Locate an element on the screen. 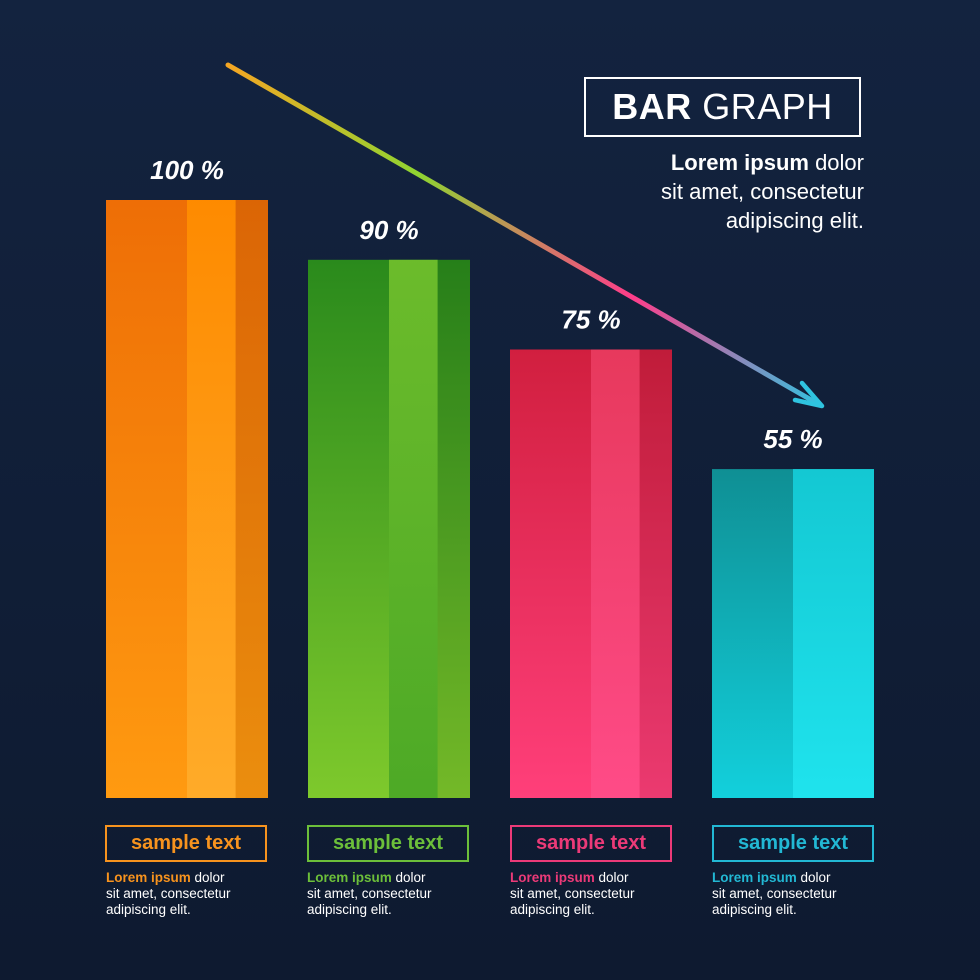  caption-2-line2: sit amet, consectetur is located at coordinates (369, 893).